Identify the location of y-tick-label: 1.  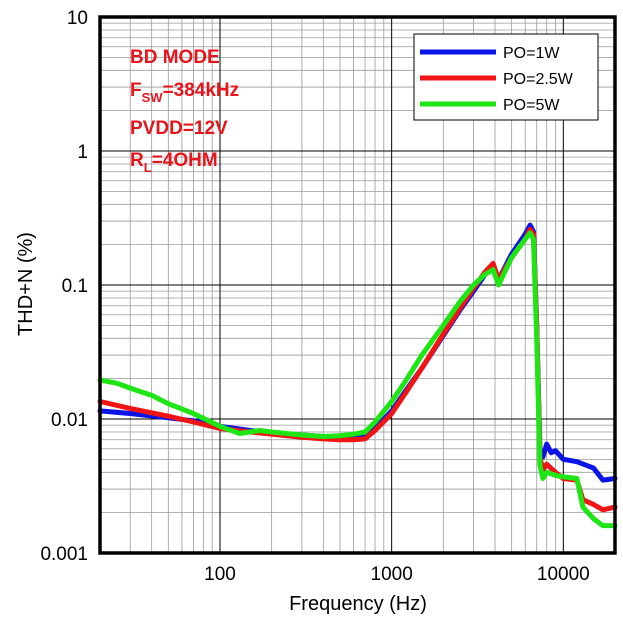
(82, 152).